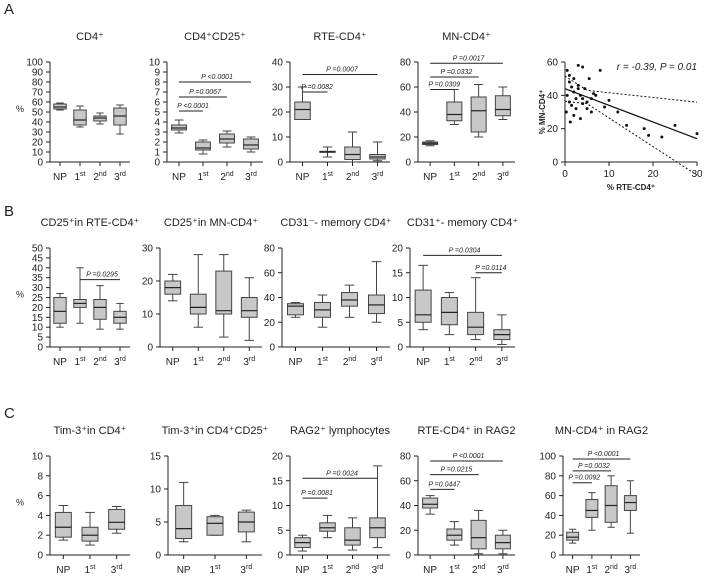 This screenshot has width=706, height=577. I want to click on y-tick-label: 6, so click(40, 496).